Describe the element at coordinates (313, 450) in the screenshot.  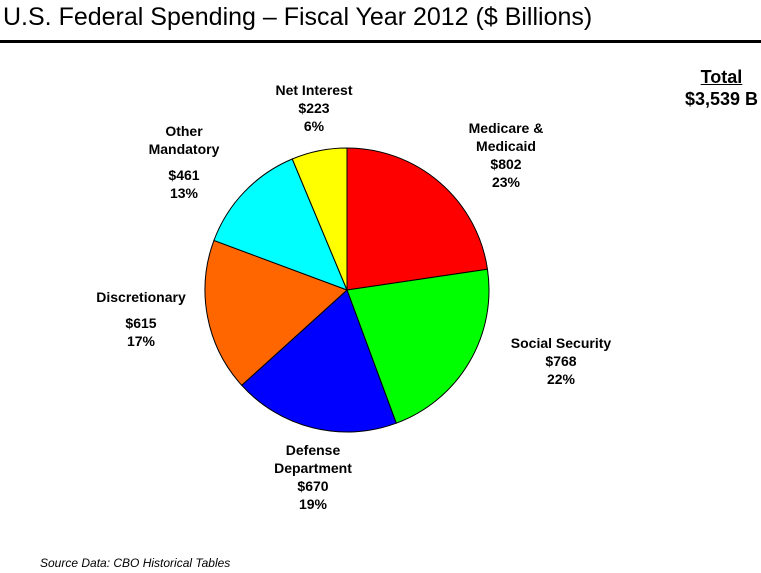
I see `slice-name: Defense` at that location.